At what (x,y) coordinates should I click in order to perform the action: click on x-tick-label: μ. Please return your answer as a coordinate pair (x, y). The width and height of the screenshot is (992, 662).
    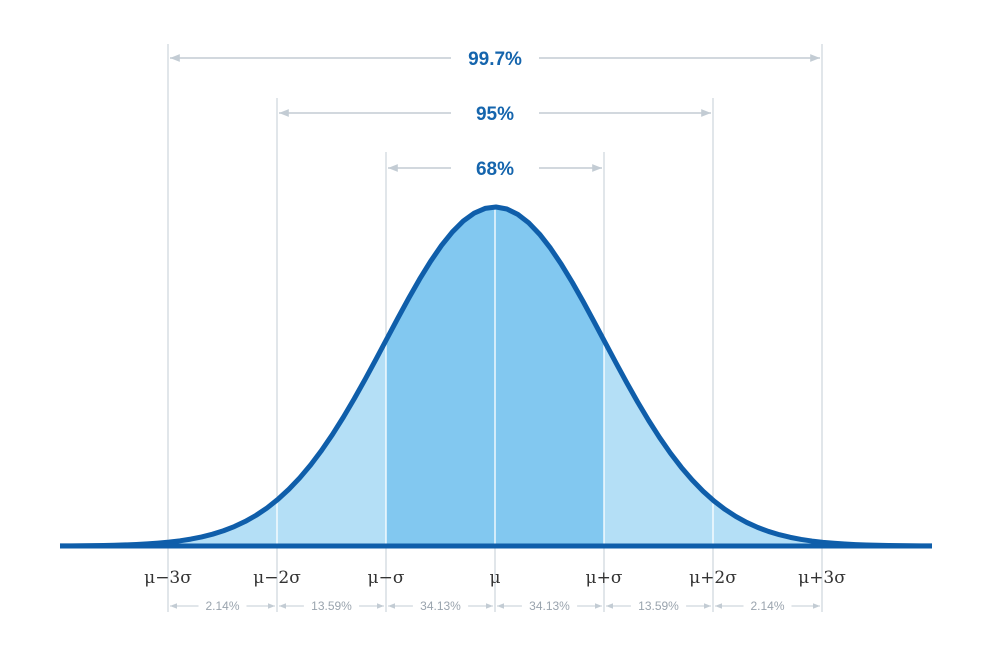
    Looking at the image, I should click on (494, 578).